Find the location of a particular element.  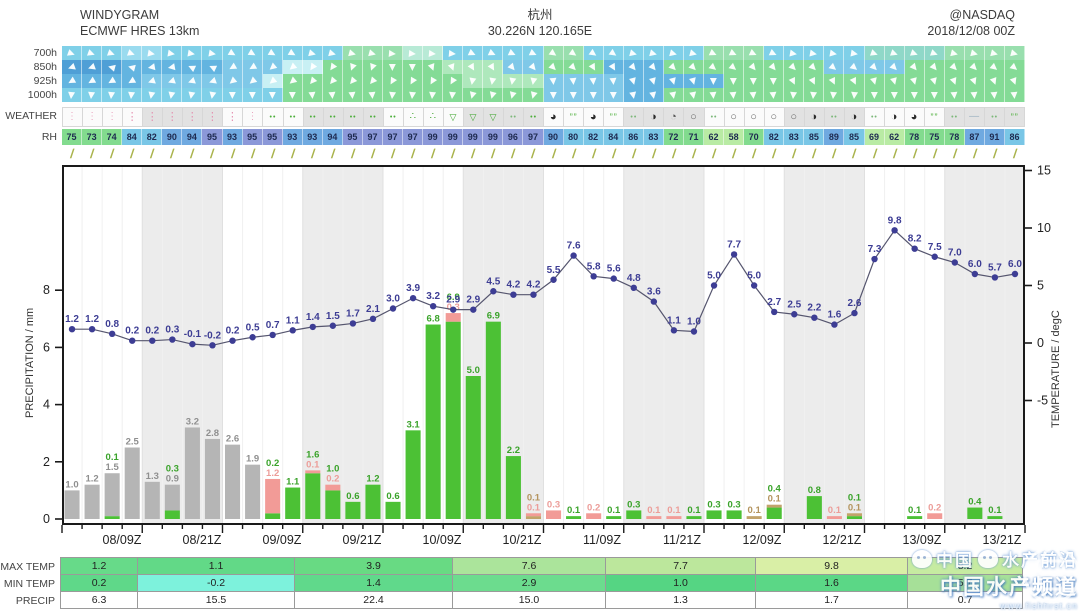

temperature-label: 2.9 is located at coordinates (453, 300).